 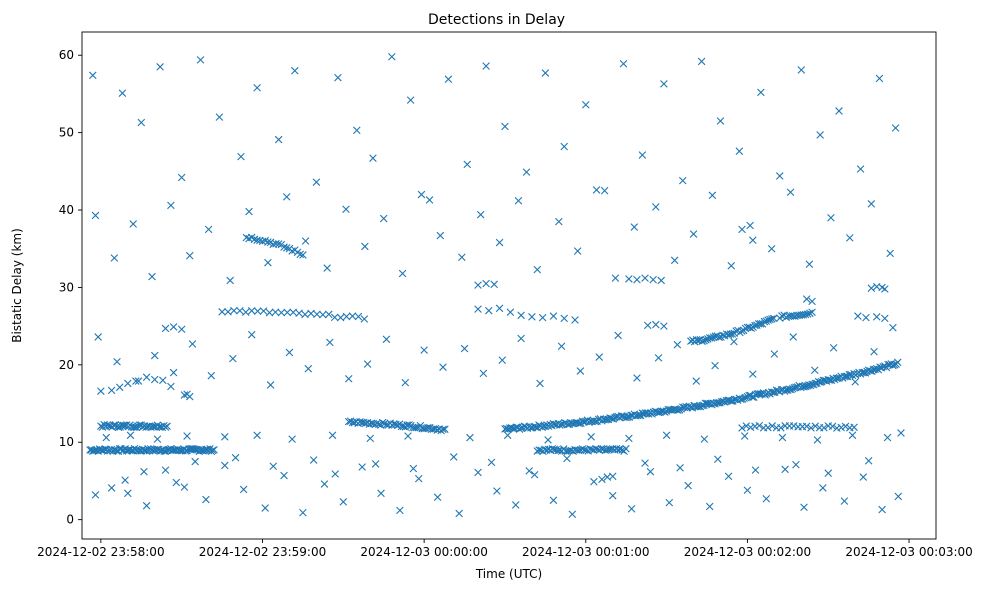 I want to click on x-tick-label: 2024-12-02 23:59:00, so click(x=262, y=552).